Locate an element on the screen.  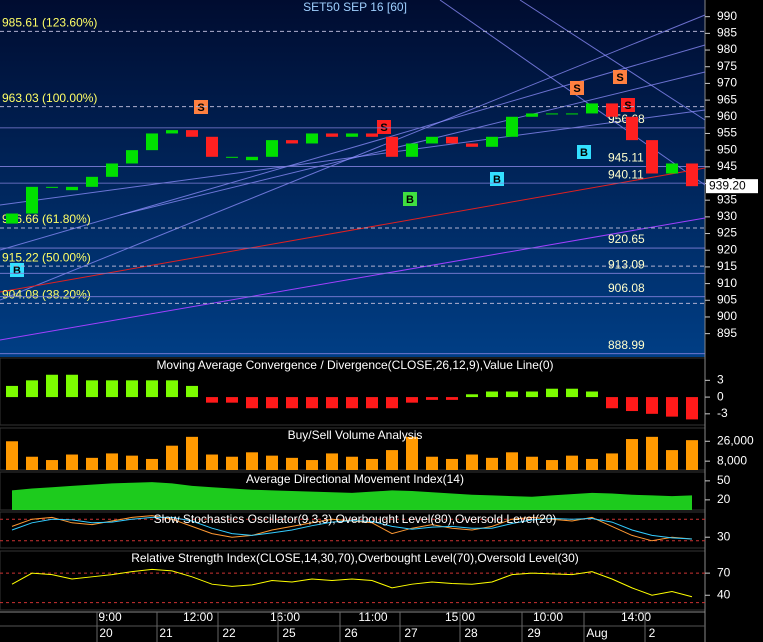
y-tick-label: 30 is located at coordinates (724, 536).